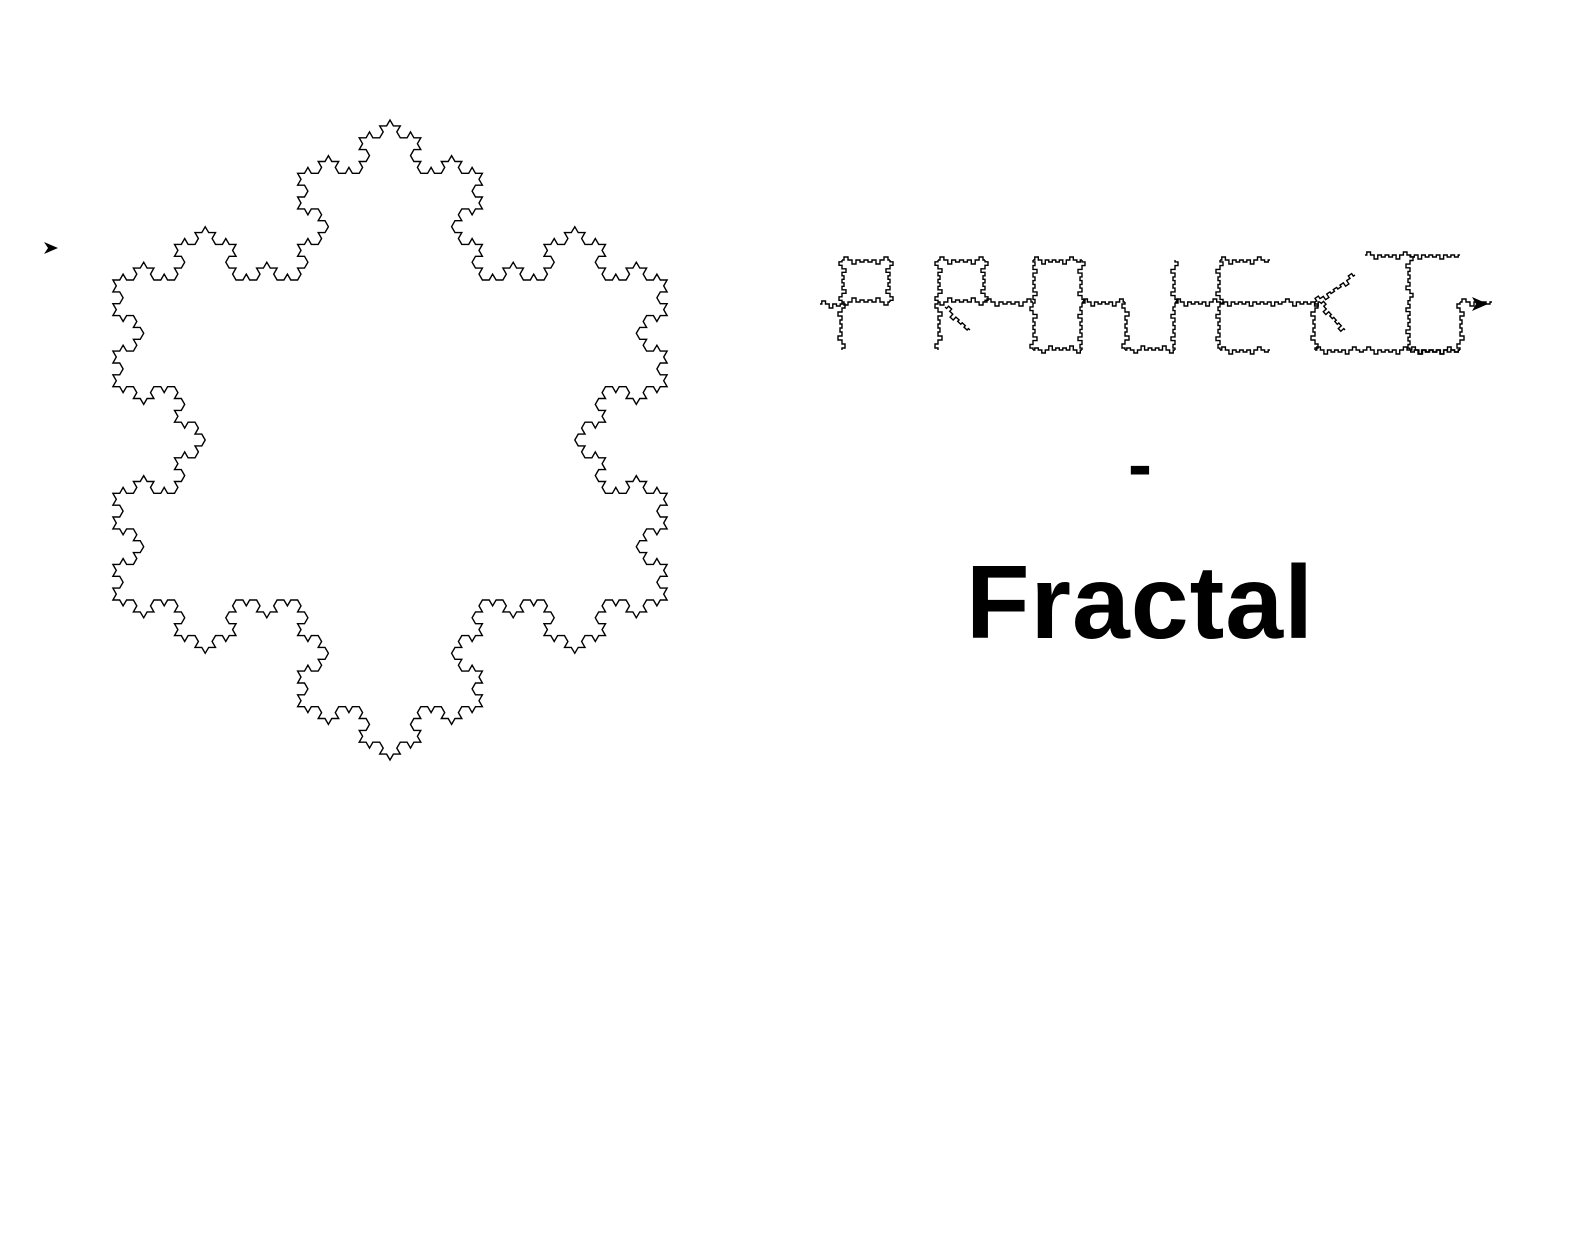 This screenshot has width=1594, height=1260. I want to click on fractal-title-art, so click(1170, 305).